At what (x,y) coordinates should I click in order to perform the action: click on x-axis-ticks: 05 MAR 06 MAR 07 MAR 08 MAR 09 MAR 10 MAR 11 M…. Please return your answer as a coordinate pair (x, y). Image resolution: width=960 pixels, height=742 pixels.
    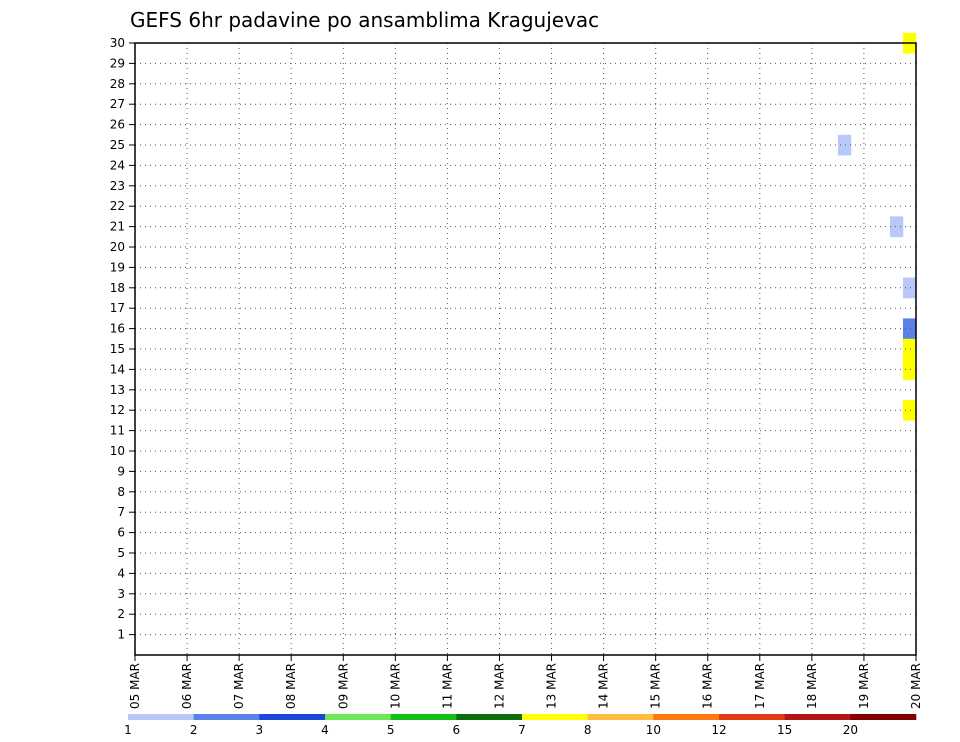
    Looking at the image, I should click on (525, 682).